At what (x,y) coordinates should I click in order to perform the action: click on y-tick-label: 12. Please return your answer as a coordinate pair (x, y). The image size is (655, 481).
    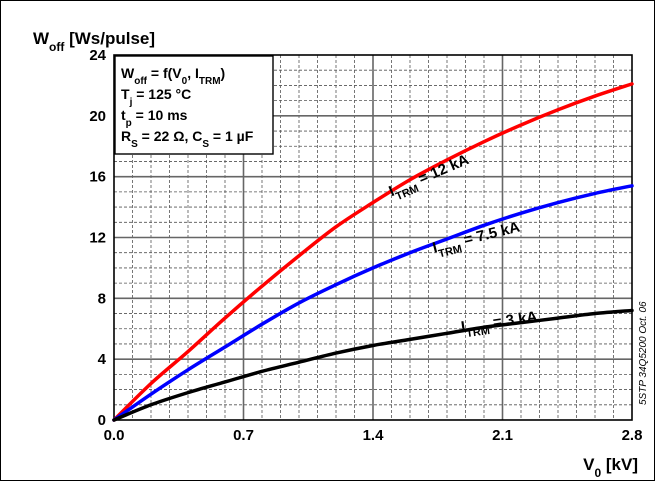
    Looking at the image, I should click on (97, 238).